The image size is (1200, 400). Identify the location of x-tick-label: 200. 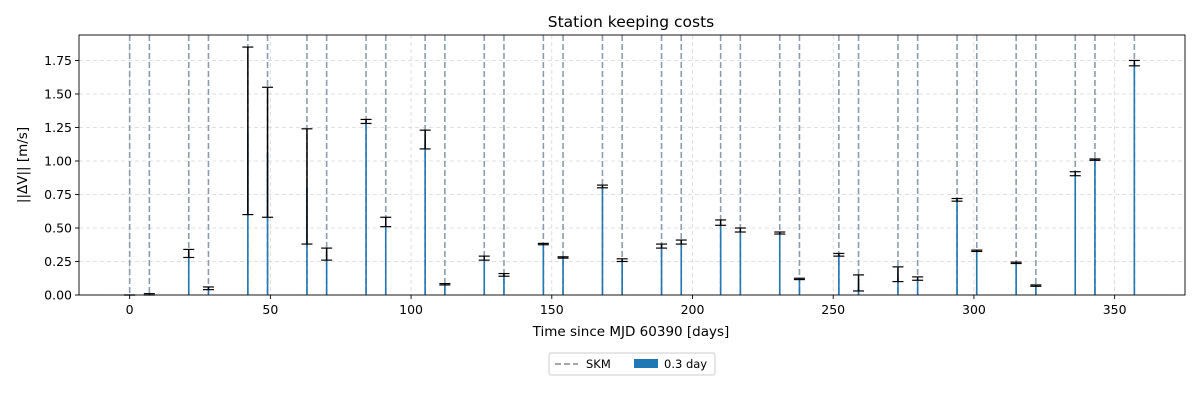
(693, 309).